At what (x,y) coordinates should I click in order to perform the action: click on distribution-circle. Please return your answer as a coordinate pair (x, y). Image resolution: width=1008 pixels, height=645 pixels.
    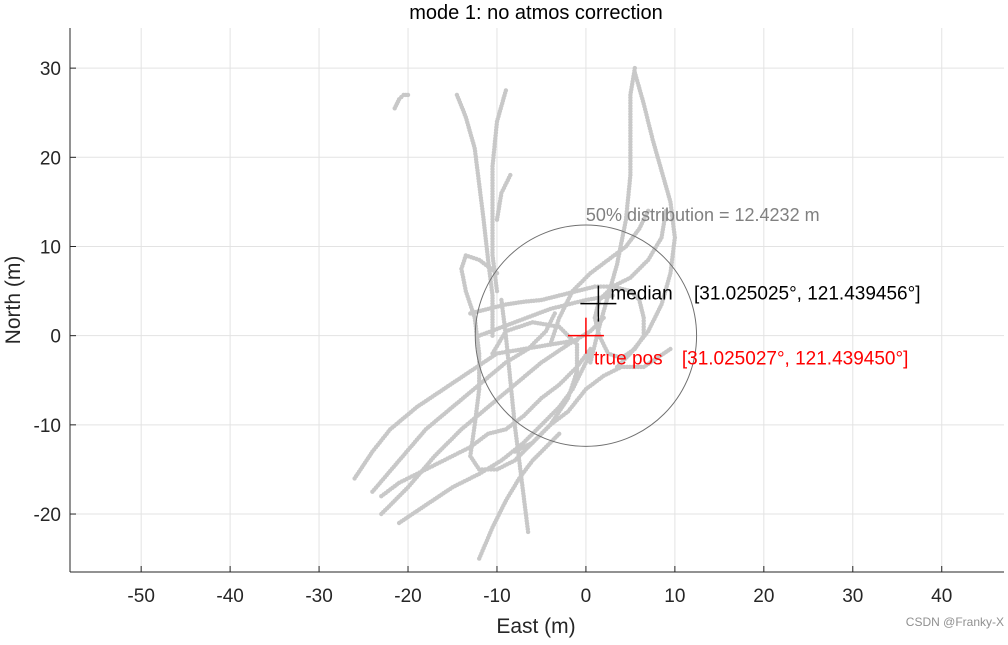
    Looking at the image, I should click on (586, 335).